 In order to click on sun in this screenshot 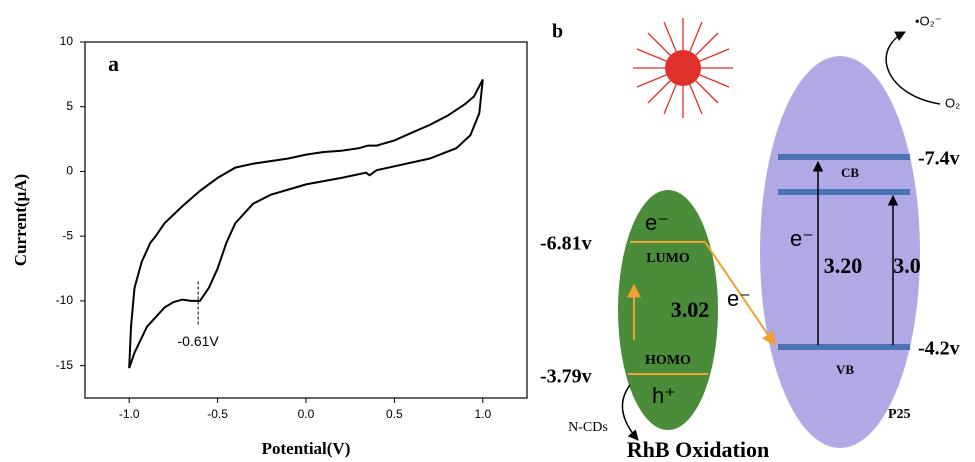, I will do `click(683, 68)`.